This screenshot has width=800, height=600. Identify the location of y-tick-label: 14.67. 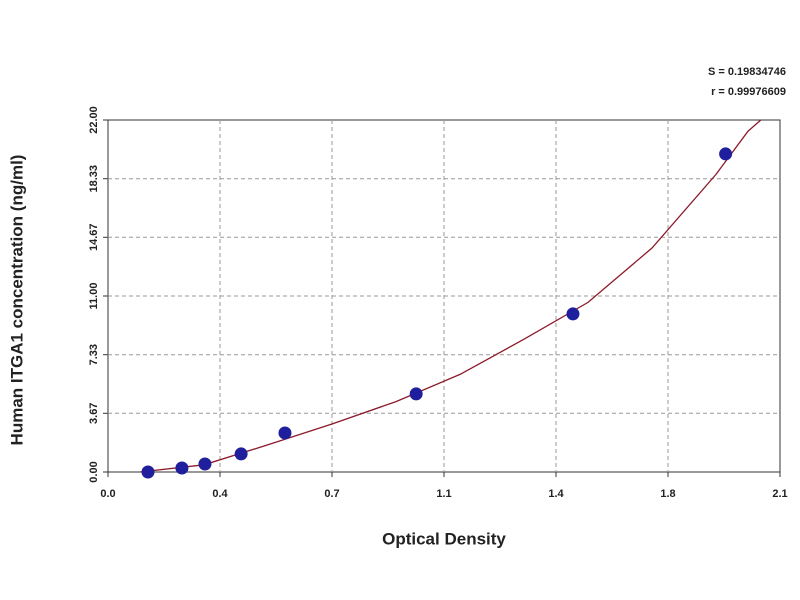
(94, 238).